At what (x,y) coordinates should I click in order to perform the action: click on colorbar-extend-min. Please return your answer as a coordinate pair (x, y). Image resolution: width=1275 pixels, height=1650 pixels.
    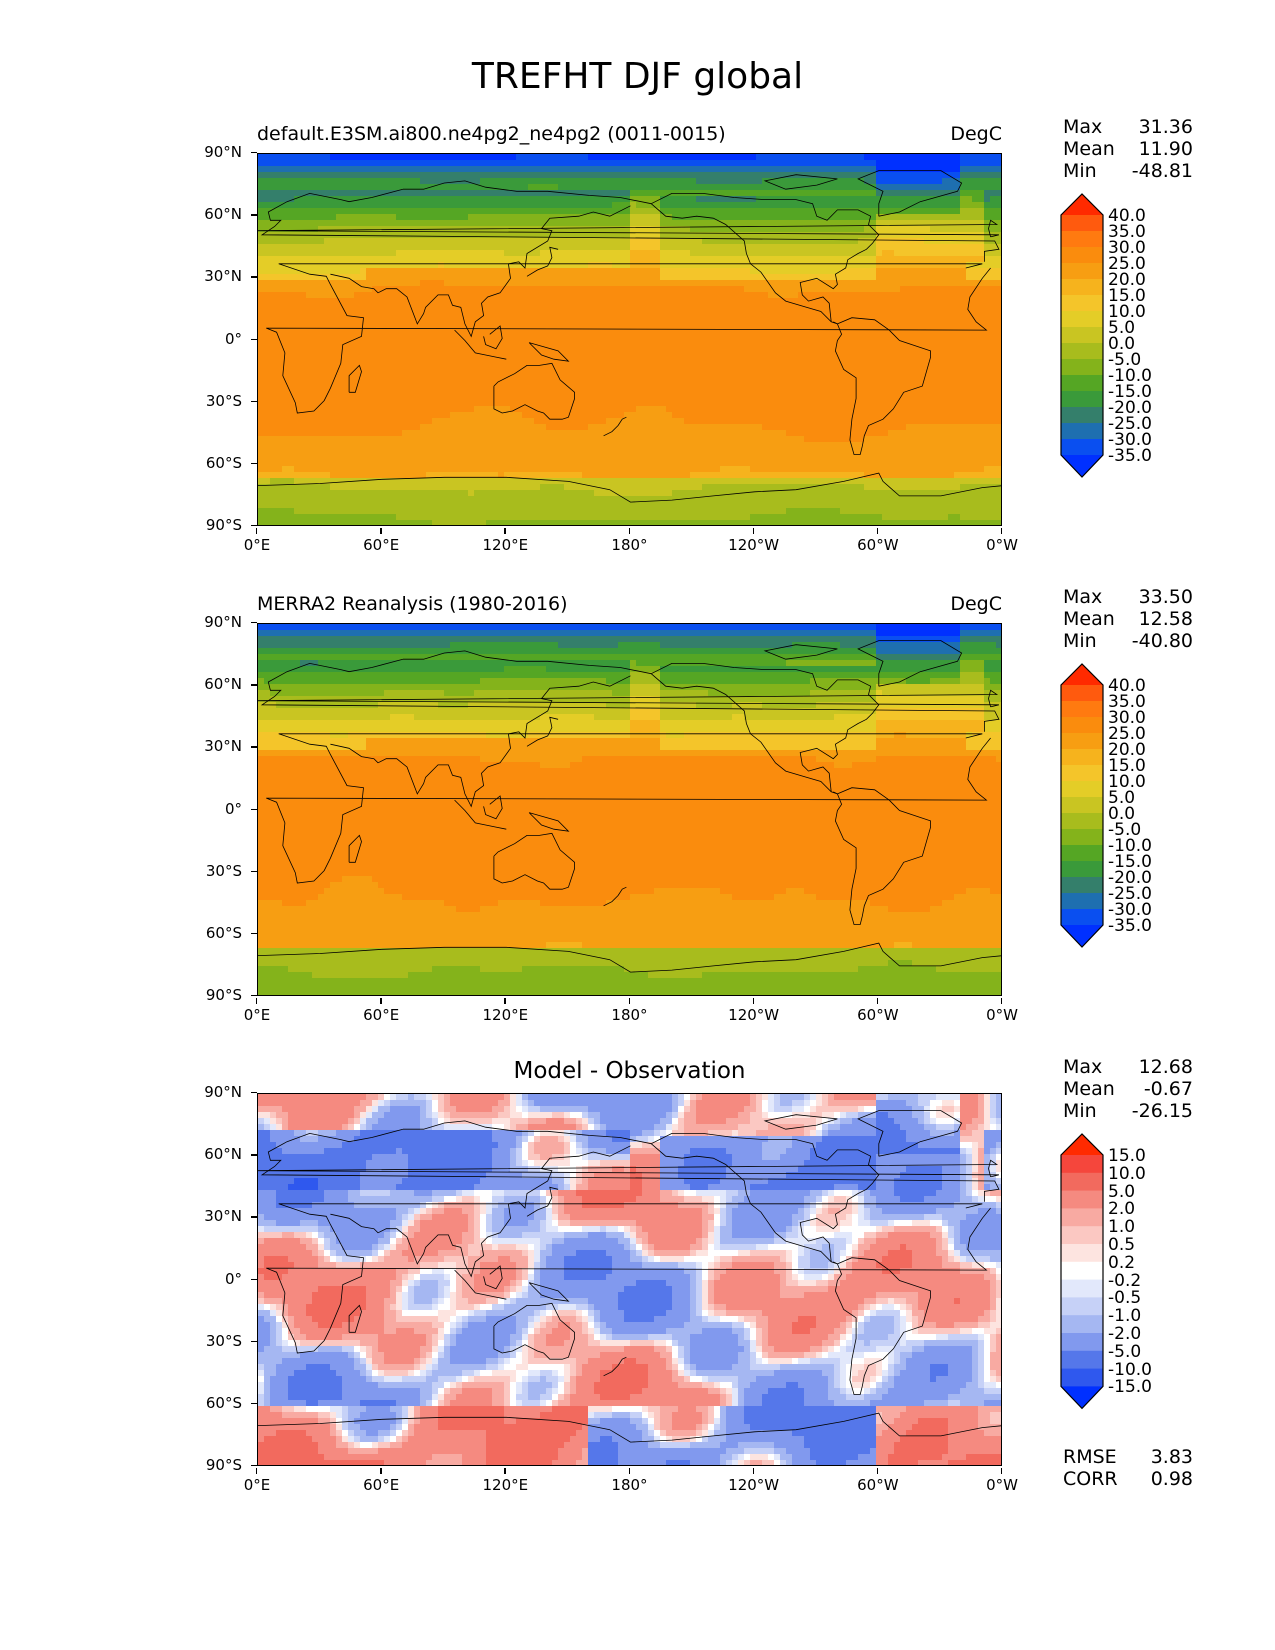
    Looking at the image, I should click on (1082, 1397).